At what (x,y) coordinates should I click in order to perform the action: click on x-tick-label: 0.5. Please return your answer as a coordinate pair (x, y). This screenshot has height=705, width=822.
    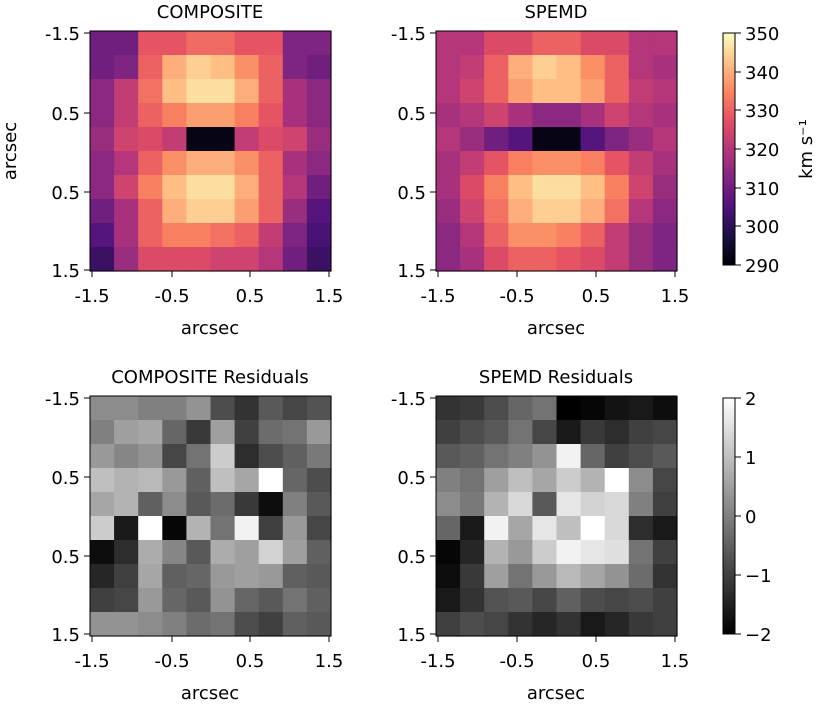
    Looking at the image, I should click on (250, 661).